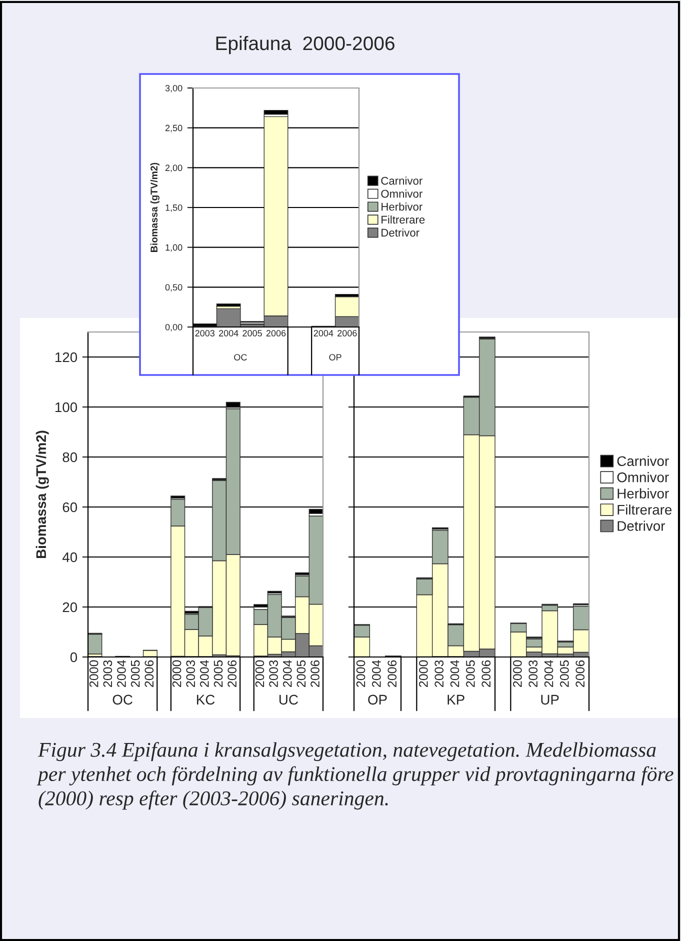  What do you see at coordinates (305, 45) in the screenshot?
I see `chart-title: Epifauna 2000-2006` at bounding box center [305, 45].